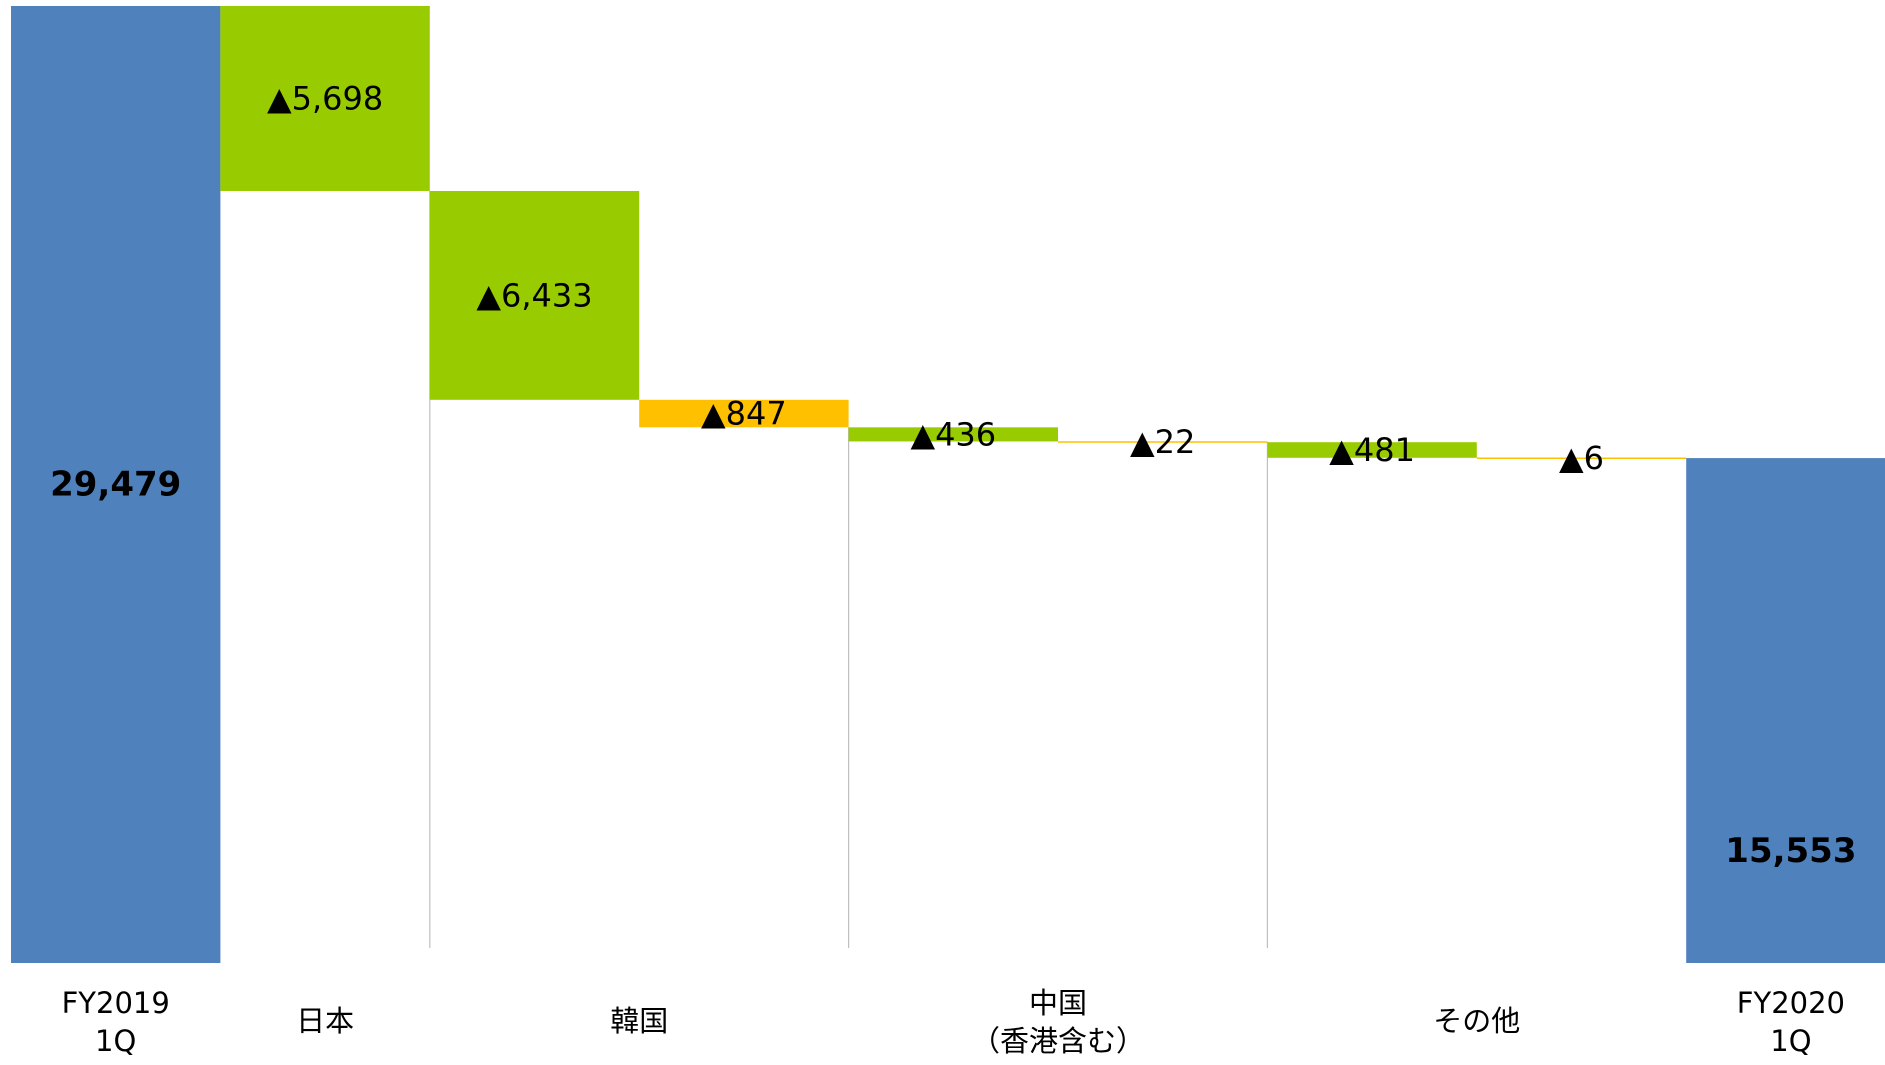  I want to click on value-label-2: ▲6,433, so click(534, 295).